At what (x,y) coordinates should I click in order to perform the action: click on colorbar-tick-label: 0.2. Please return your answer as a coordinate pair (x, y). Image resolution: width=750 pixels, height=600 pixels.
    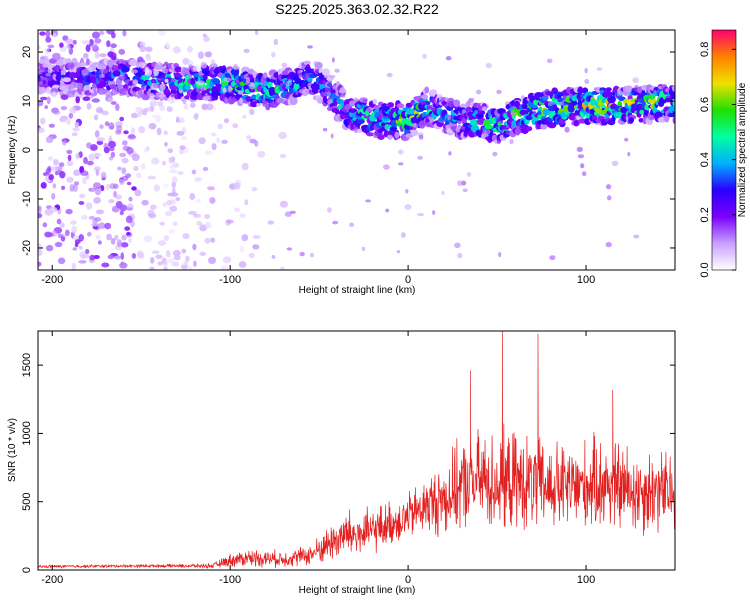
    Looking at the image, I should click on (705, 214).